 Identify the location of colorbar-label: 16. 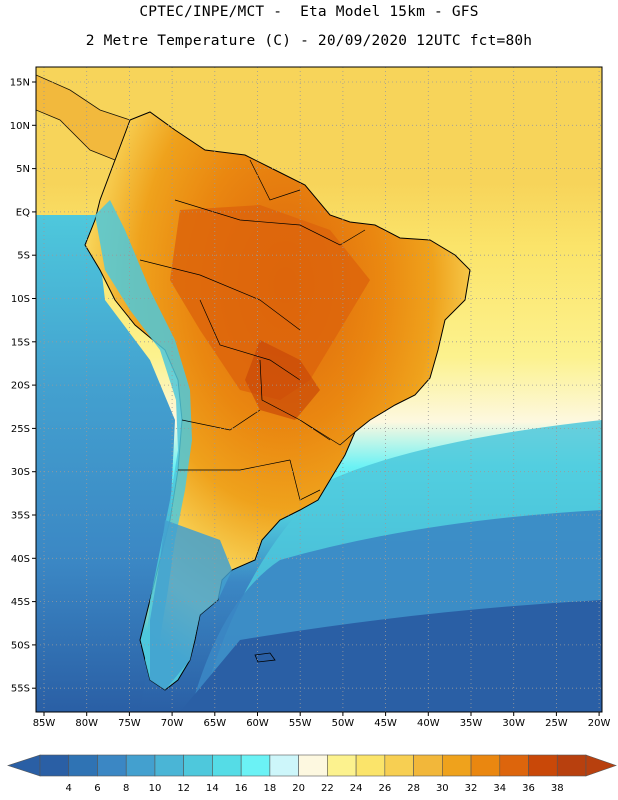
(241, 788).